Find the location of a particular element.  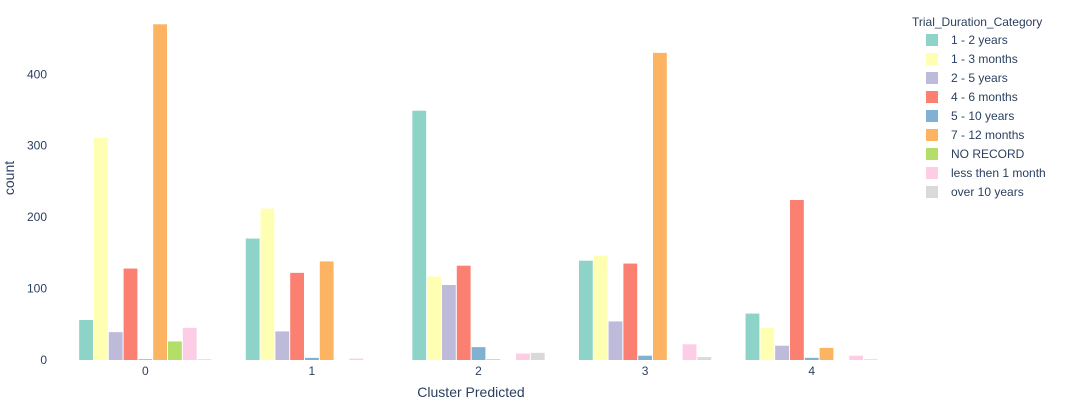

legend-label: 5 - 10 years is located at coordinates (982, 116).